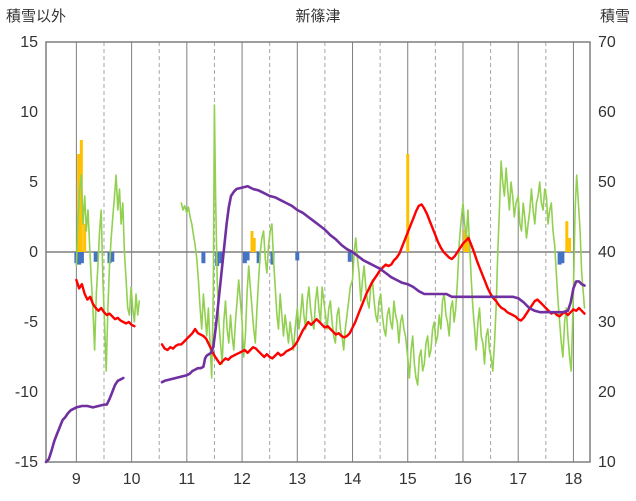  What do you see at coordinates (607, 462) in the screenshot?
I see `y-right-tick-label: 10` at bounding box center [607, 462].